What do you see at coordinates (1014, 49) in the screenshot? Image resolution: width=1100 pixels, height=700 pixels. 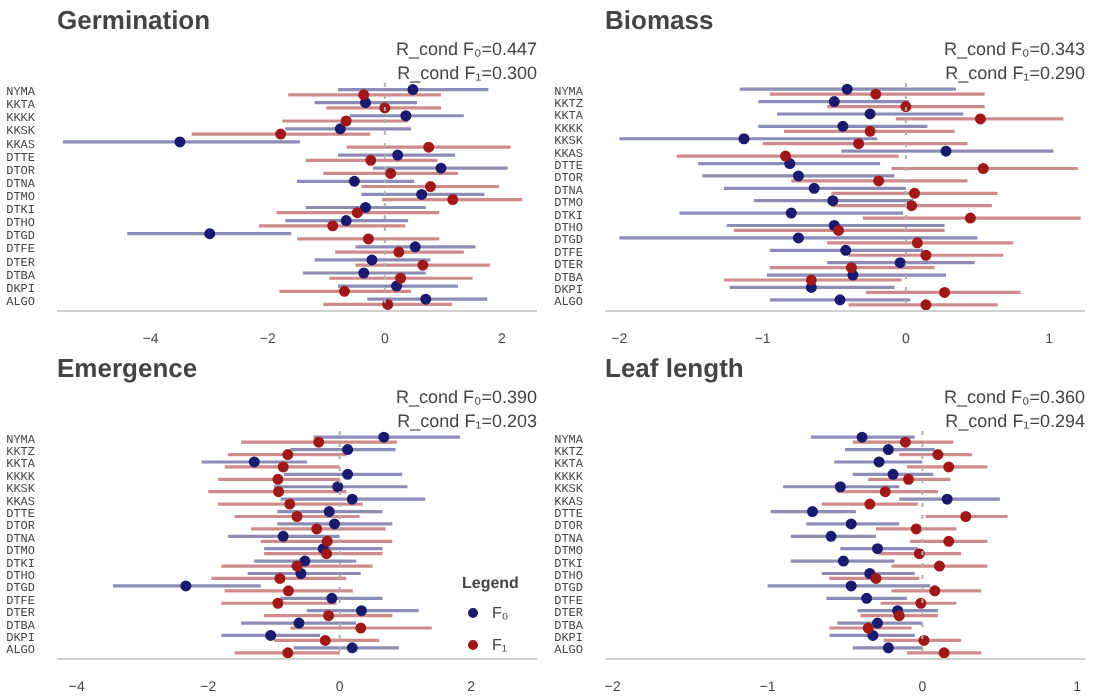 I see `text: R_cond F₀=0.343` at bounding box center [1014, 49].